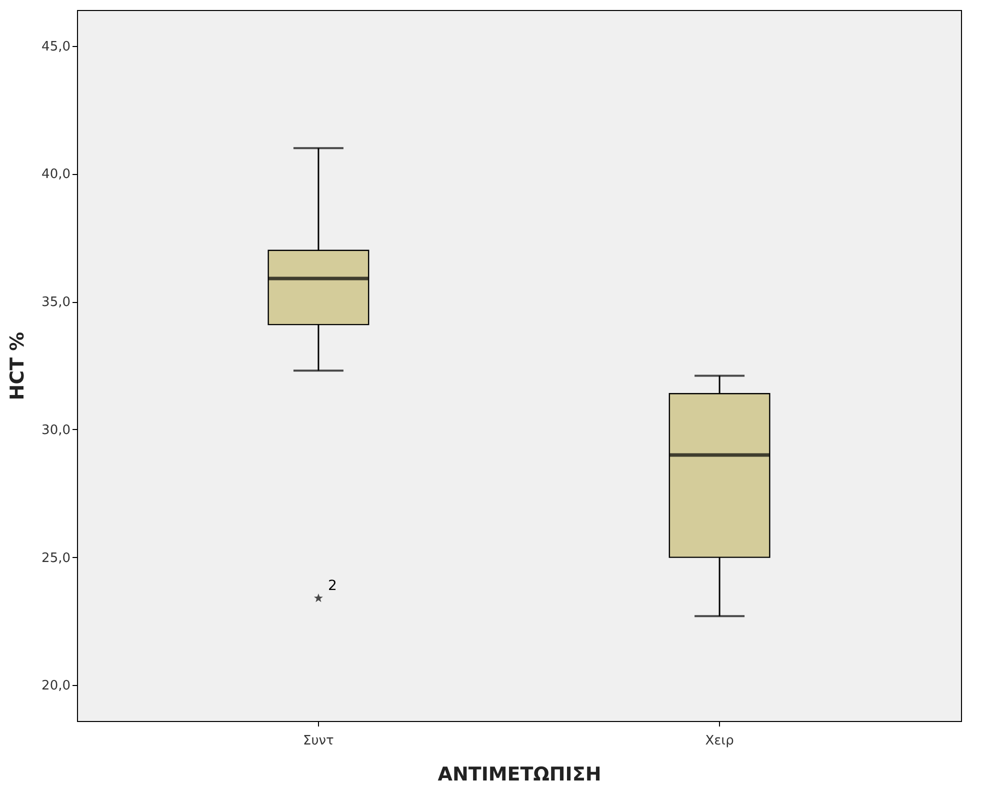 Image resolution: width=993 pixels, height=799 pixels. Describe the element at coordinates (56, 302) in the screenshot. I see `y-tick-label: 35,0` at that location.